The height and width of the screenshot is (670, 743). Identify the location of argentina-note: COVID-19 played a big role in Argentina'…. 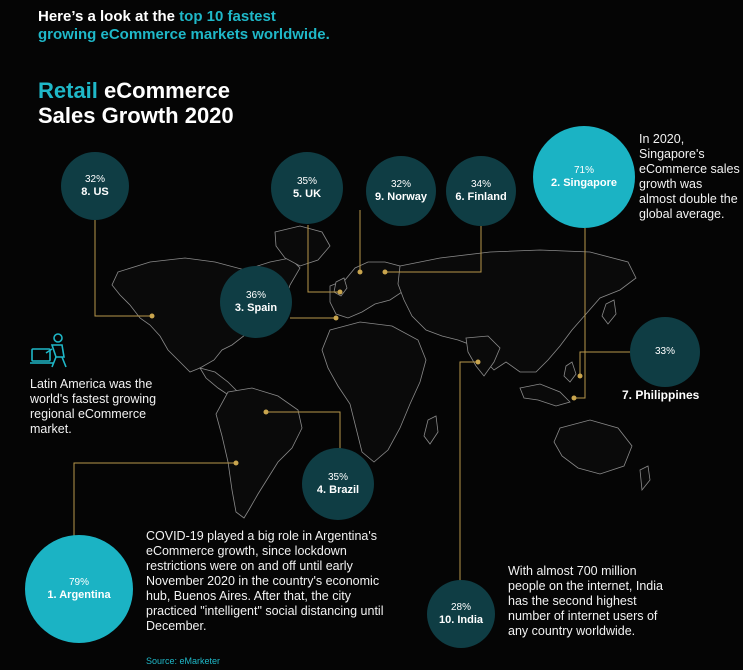
(265, 581).